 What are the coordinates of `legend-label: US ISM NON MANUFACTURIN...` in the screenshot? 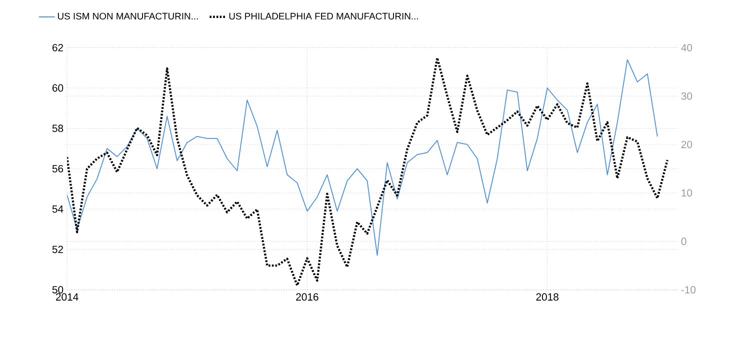 It's located at (128, 16).